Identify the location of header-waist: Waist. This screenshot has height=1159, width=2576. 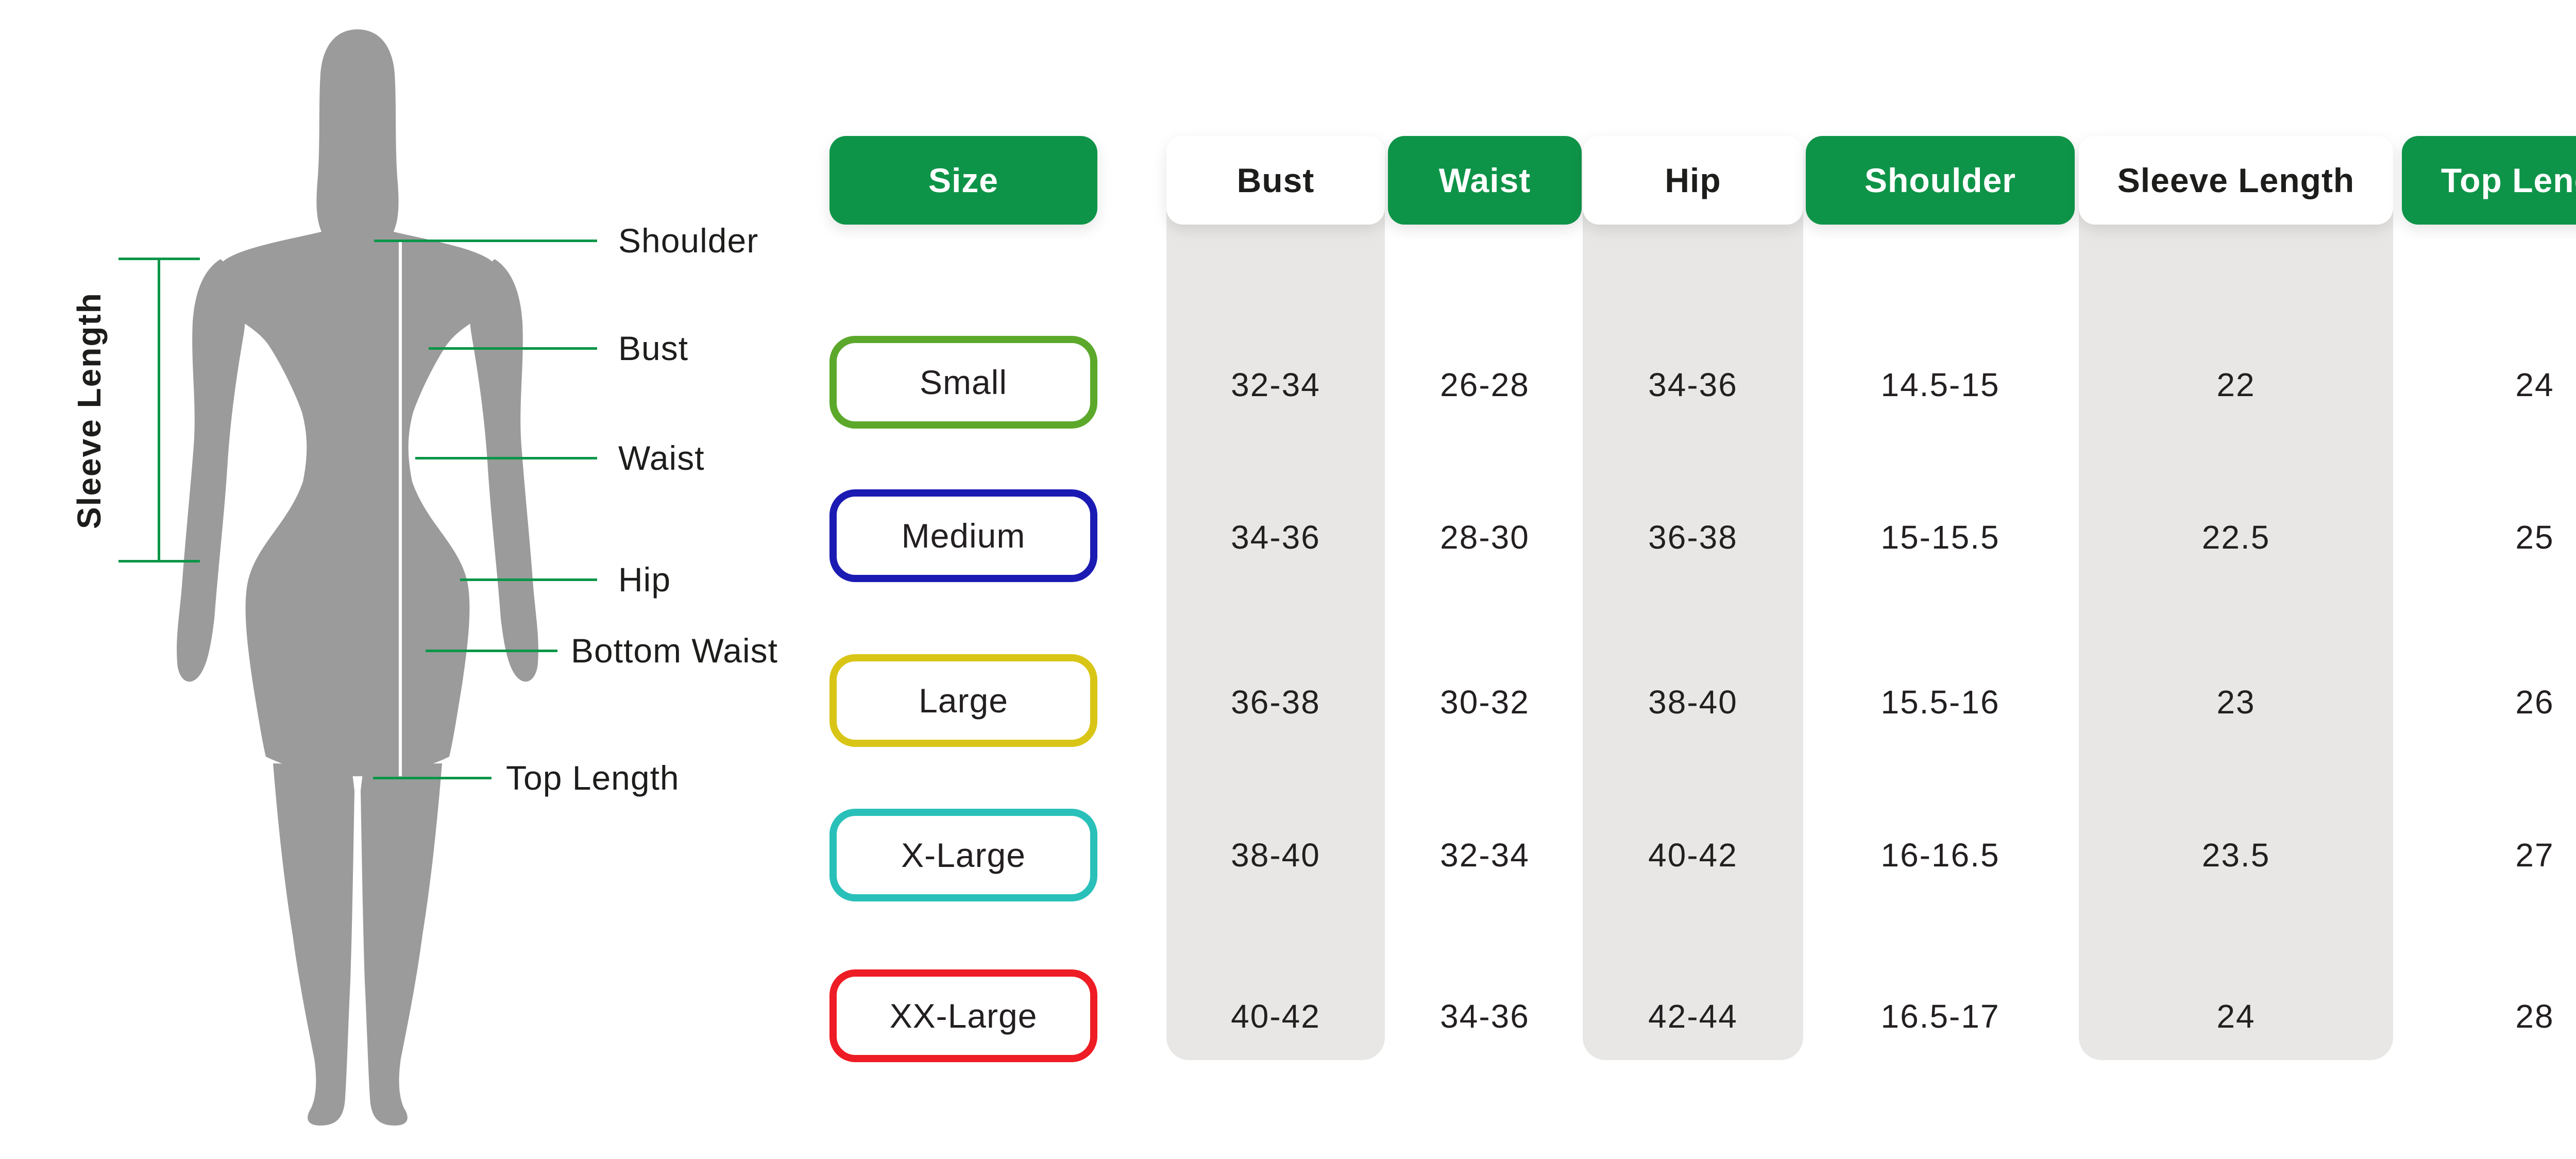
(1485, 180).